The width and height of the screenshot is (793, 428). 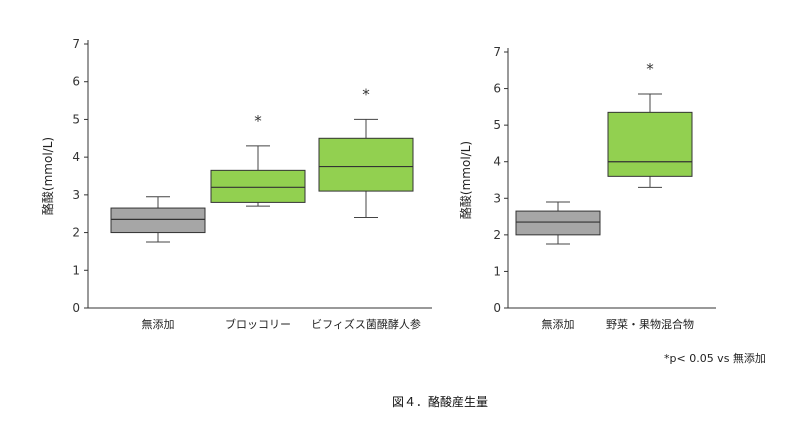 I want to click on significance-footnote: *p< 0.05 vs 無添加, so click(x=715, y=358).